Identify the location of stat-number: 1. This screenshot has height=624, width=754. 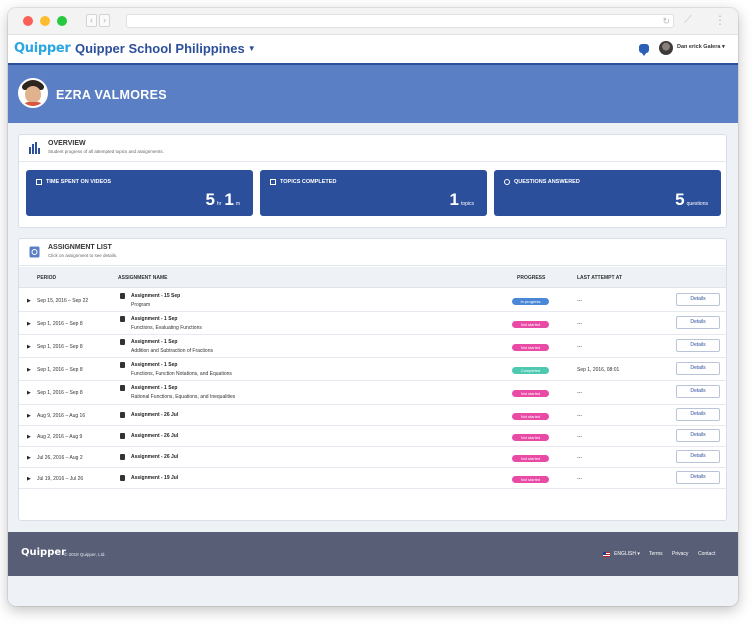
(454, 199).